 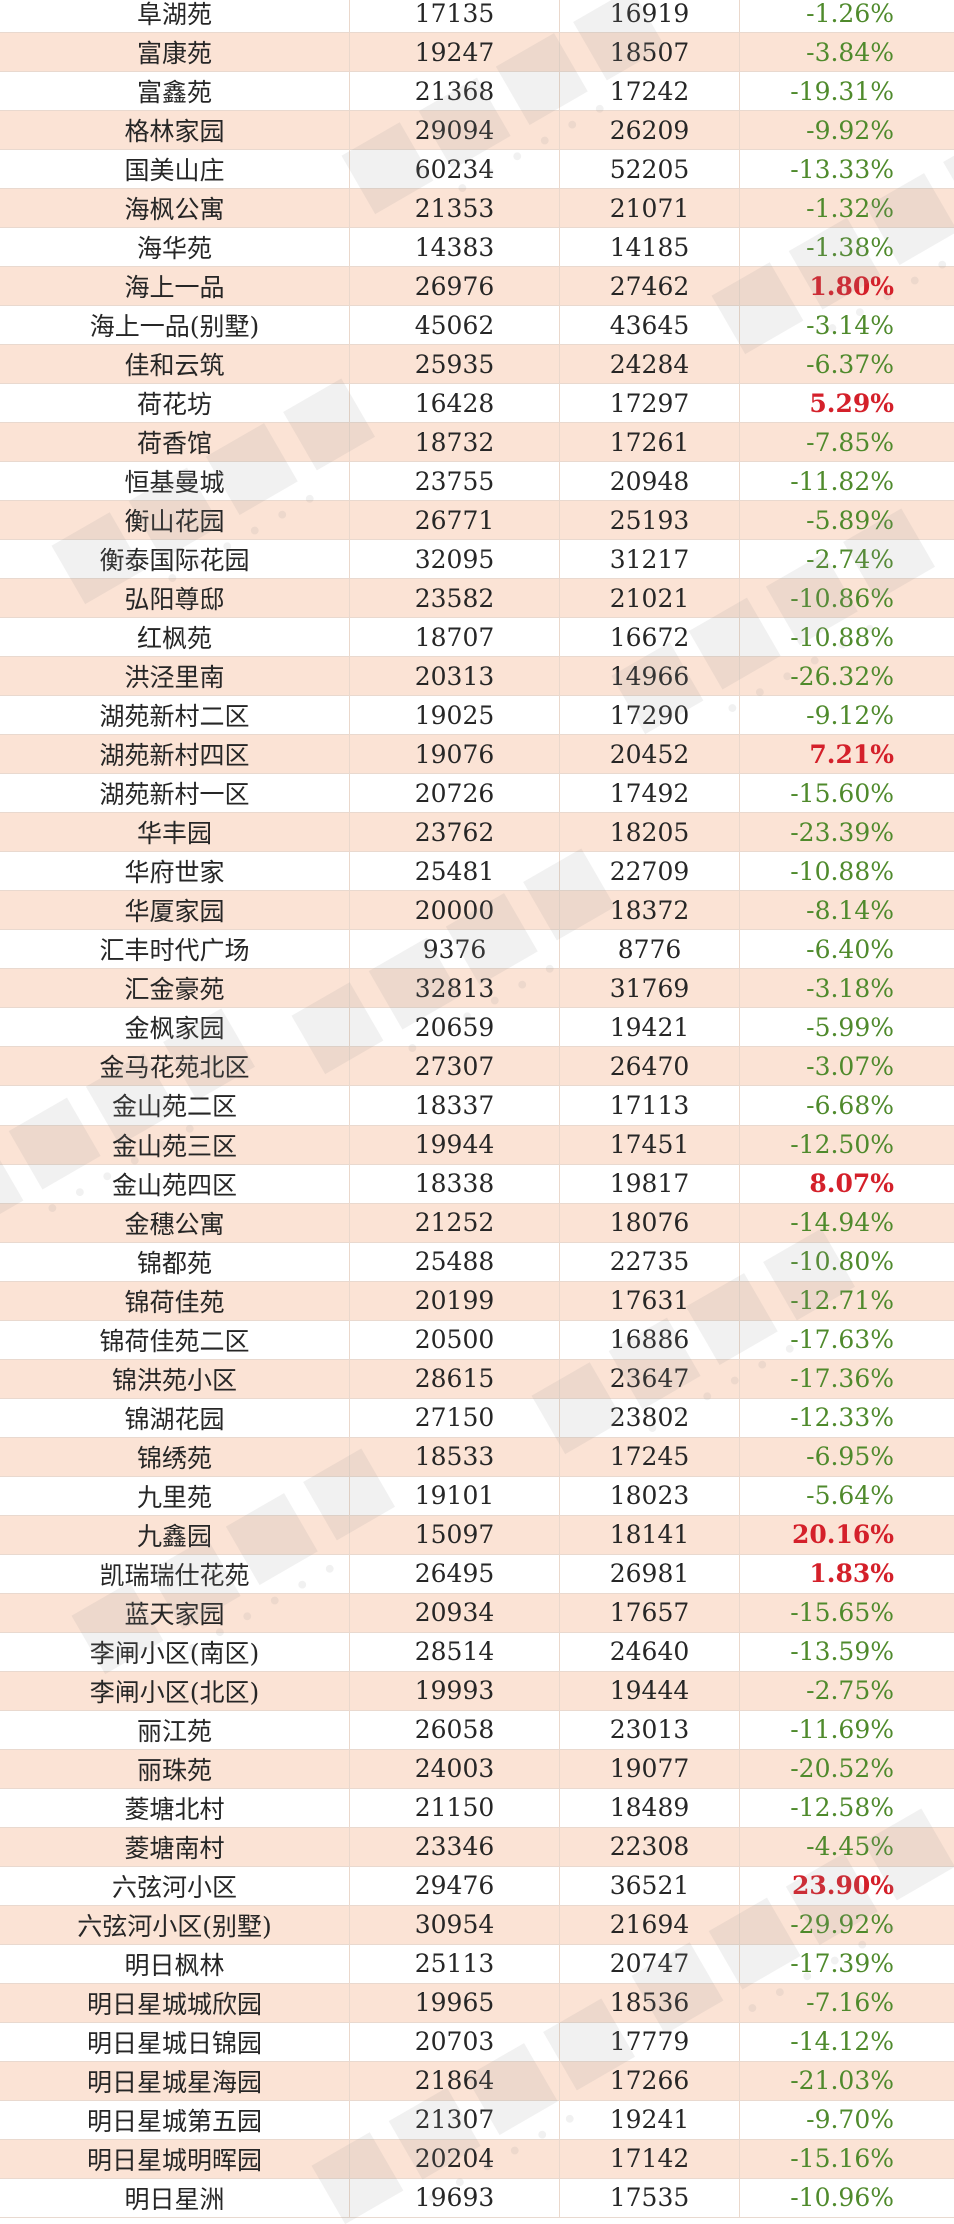 What do you see at coordinates (477, 911) in the screenshot?
I see `table-row: 华厦家园 20000 18372 -8.14%` at bounding box center [477, 911].